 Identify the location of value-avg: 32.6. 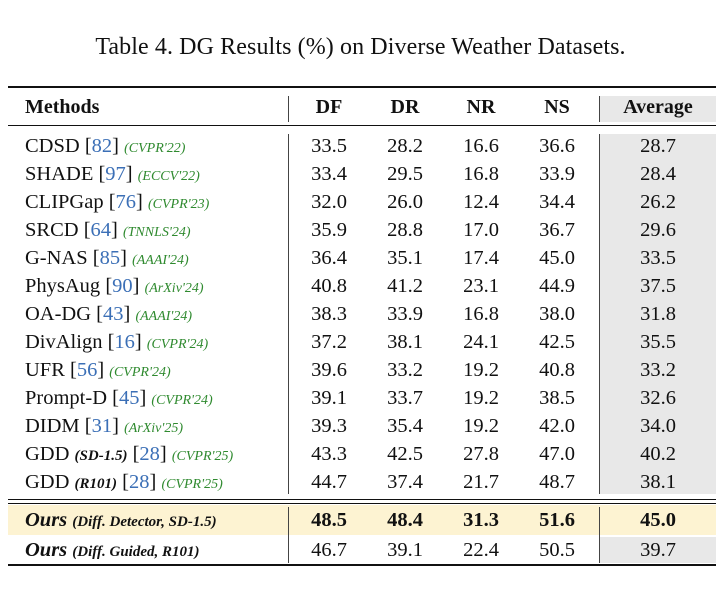
(658, 398).